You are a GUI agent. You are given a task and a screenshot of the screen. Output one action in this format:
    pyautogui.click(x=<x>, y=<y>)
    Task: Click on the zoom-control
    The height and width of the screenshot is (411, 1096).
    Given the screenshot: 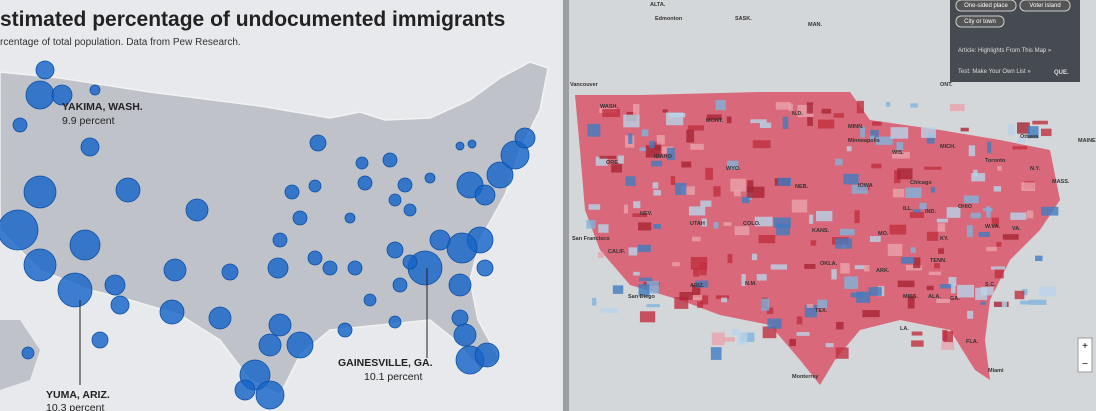 What is the action you would take?
    pyautogui.click(x=1085, y=355)
    